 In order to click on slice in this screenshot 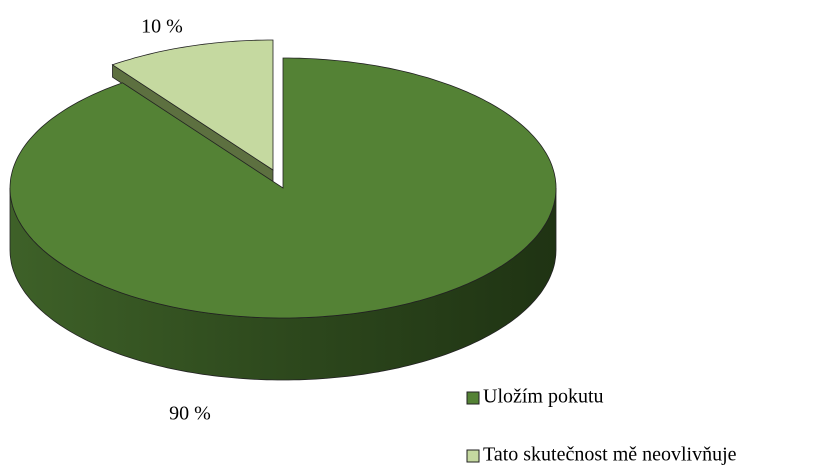, I will do `click(192, 105)`.